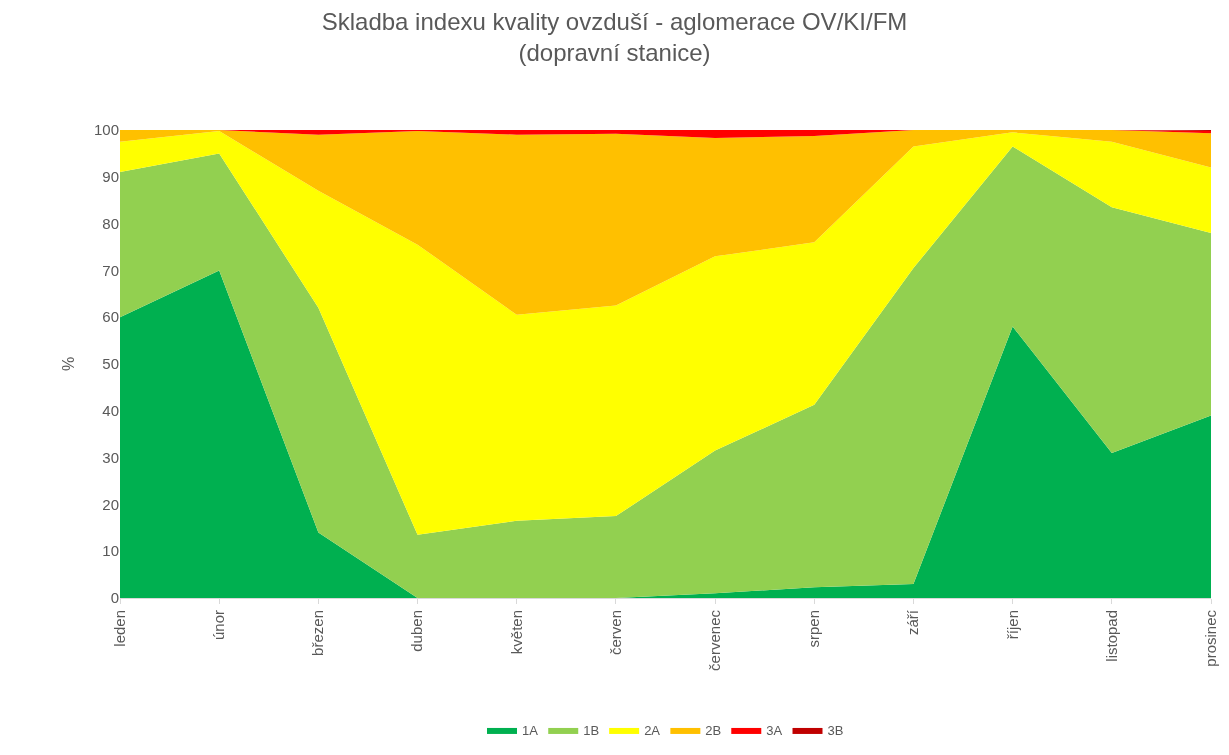 Image resolution: width=1229 pixels, height=755 pixels. I want to click on y-tick-label: 80, so click(110, 223).